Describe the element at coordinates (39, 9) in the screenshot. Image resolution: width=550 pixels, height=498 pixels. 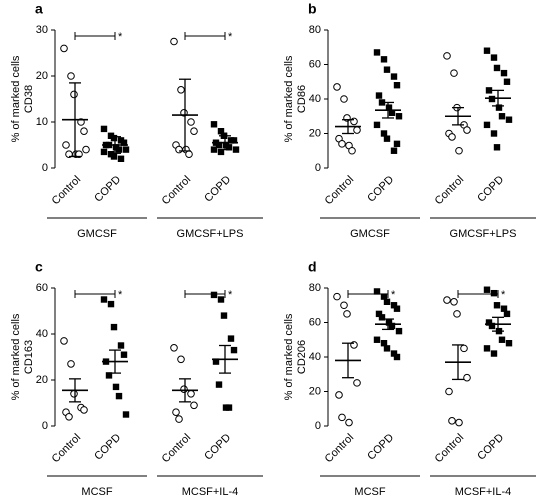
I see `panel-label: a` at that location.